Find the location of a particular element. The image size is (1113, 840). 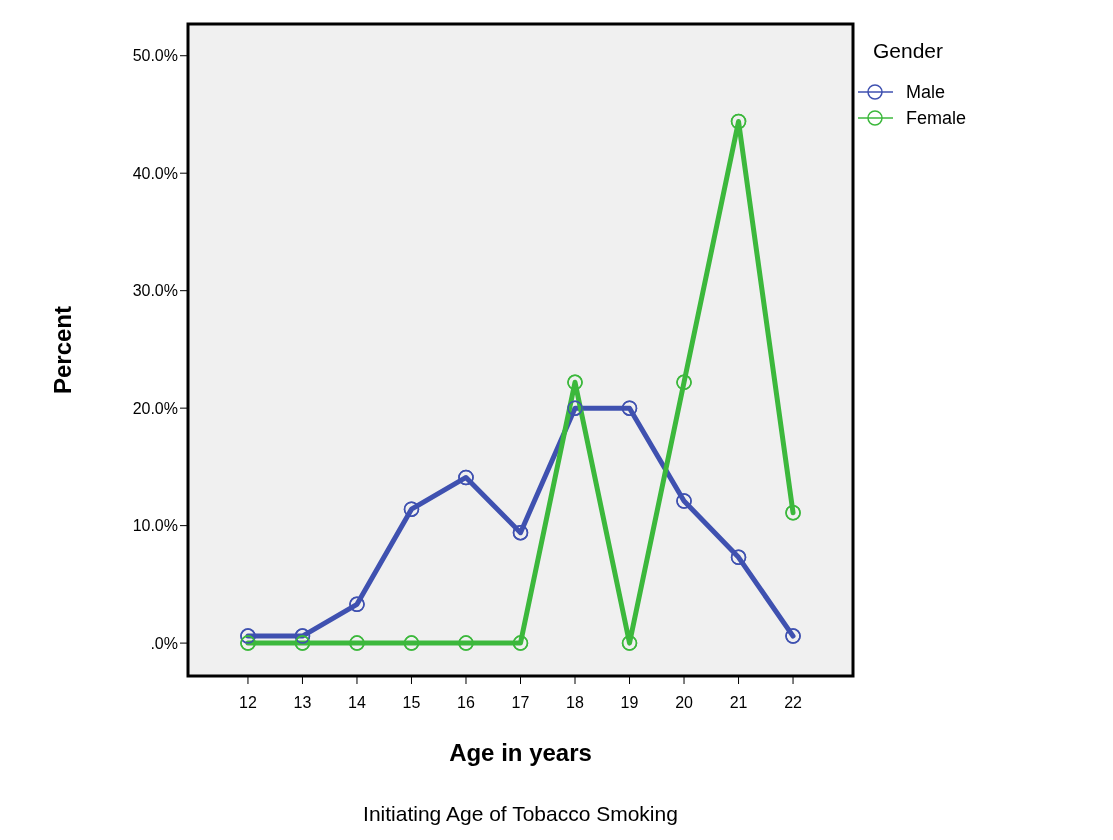

y-tick-label: 20.0% is located at coordinates (155, 408).